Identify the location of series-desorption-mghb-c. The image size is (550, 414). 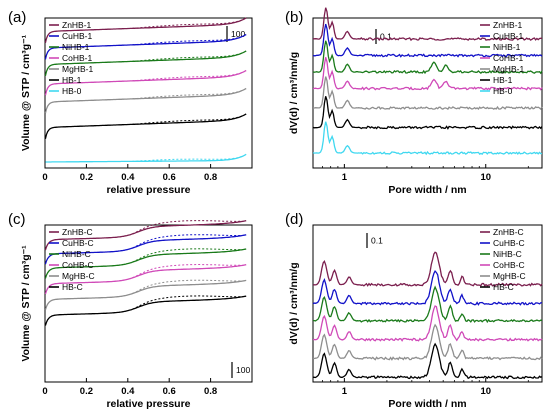
(187, 286).